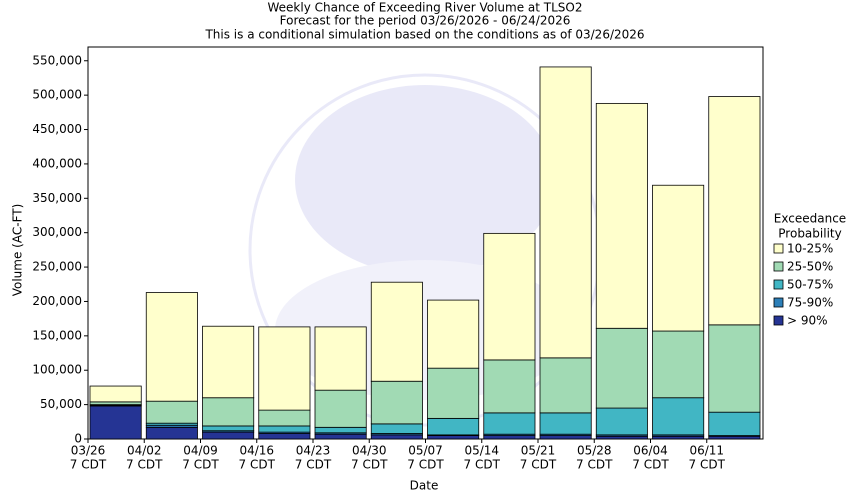 This screenshot has width=850, height=500. What do you see at coordinates (57, 95) in the screenshot?
I see `y-tick-label: 500,000` at bounding box center [57, 95].